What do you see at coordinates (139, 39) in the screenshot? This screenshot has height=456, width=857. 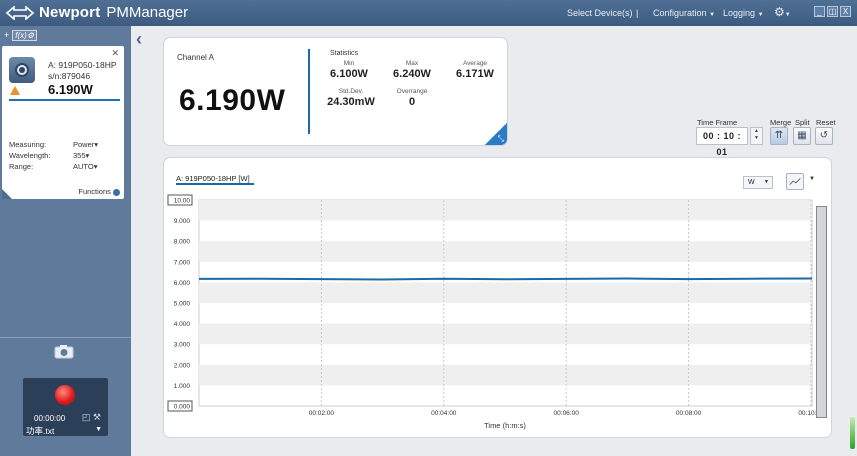 I see `collapse-sidebar-icon: ‹` at bounding box center [139, 39].